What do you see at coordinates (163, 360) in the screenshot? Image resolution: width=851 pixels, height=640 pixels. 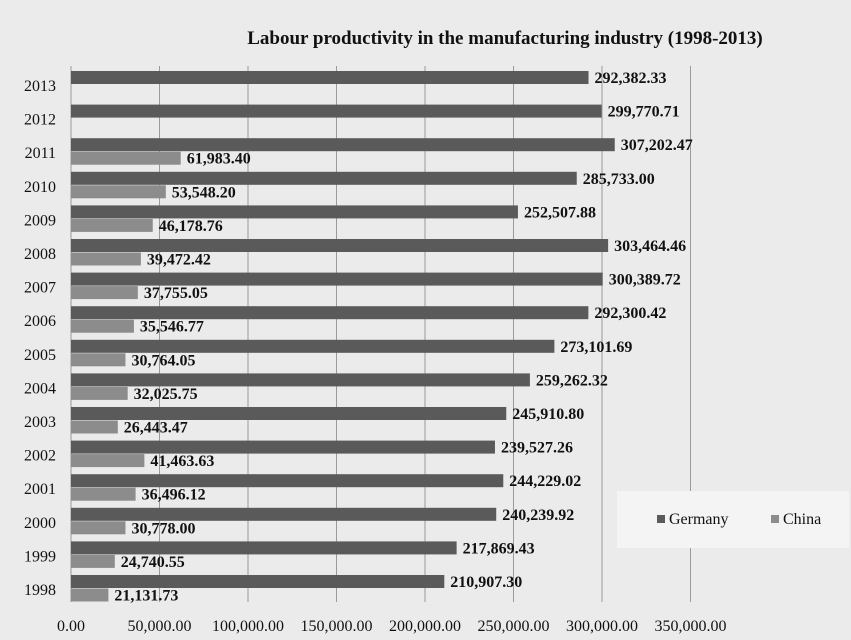 I see `data-label-china: 30,764.05` at bounding box center [163, 360].